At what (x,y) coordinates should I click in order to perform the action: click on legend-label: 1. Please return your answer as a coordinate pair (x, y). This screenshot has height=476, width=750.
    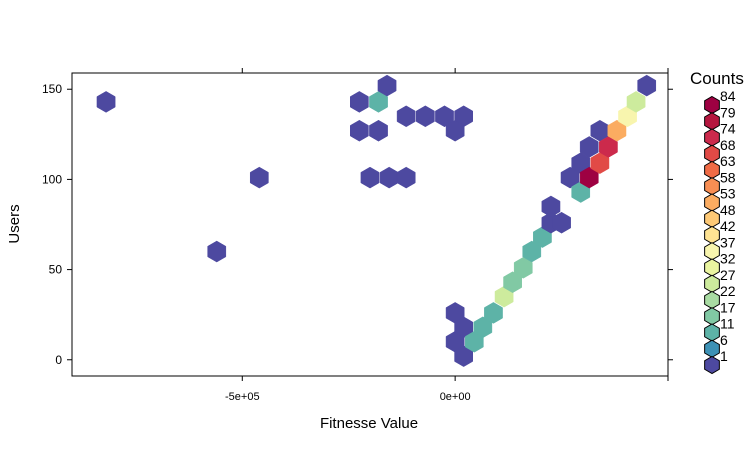
    Looking at the image, I should click on (724, 356).